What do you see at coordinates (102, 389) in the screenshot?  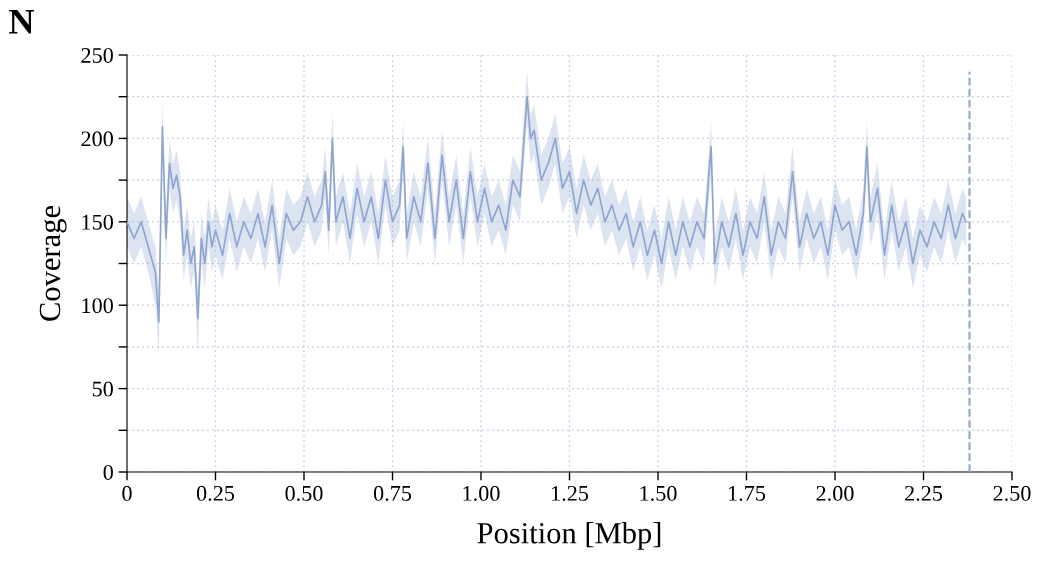 I see `y-tick-label: 50` at bounding box center [102, 389].